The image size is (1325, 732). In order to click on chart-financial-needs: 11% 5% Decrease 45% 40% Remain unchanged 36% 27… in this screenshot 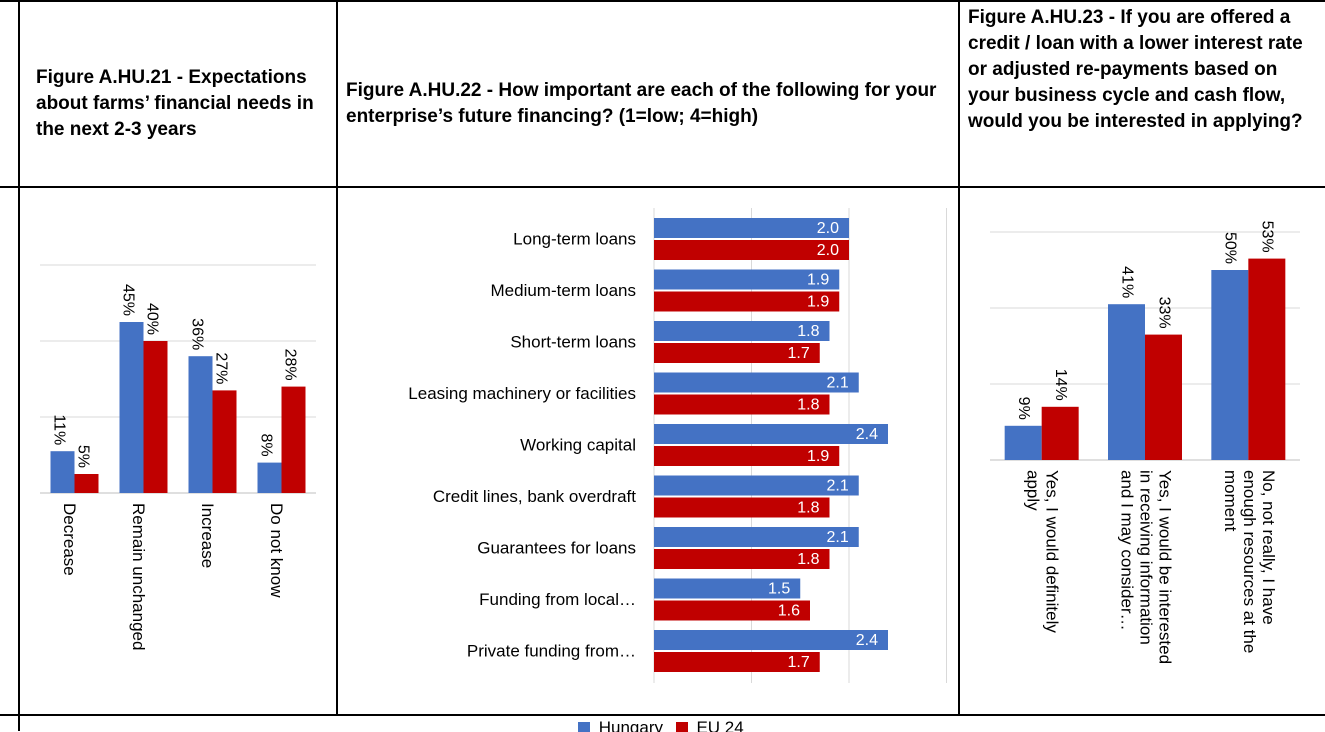, I will do `click(178, 457)`.